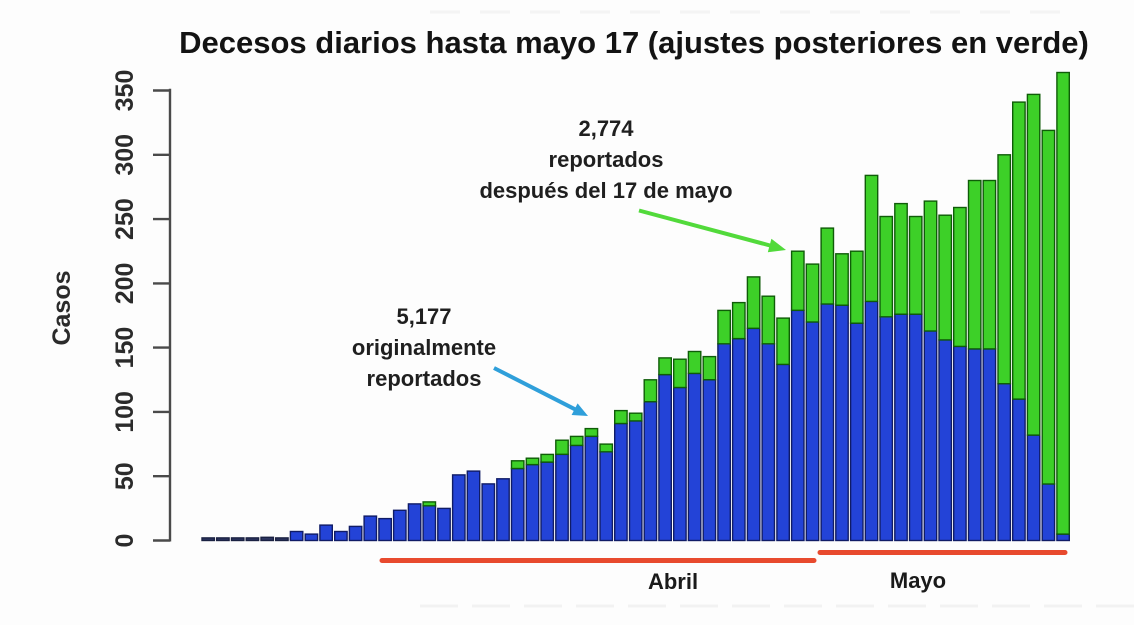 This screenshot has height=625, width=1134. I want to click on svg-text: Abril, so click(673, 581).